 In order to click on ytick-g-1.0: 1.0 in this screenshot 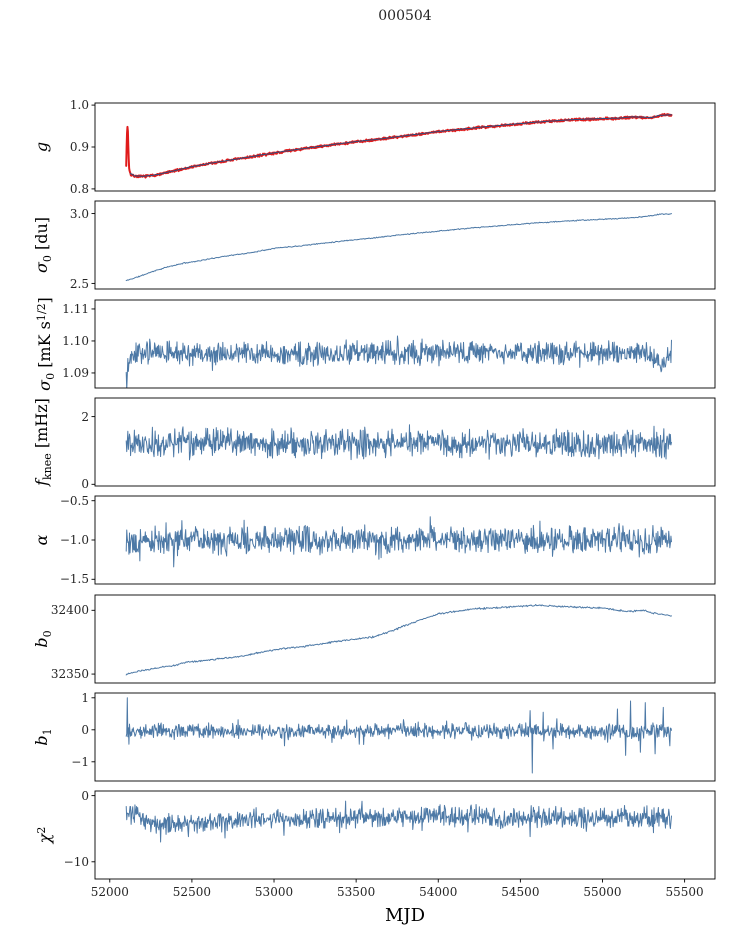, I will do `click(79, 105)`.